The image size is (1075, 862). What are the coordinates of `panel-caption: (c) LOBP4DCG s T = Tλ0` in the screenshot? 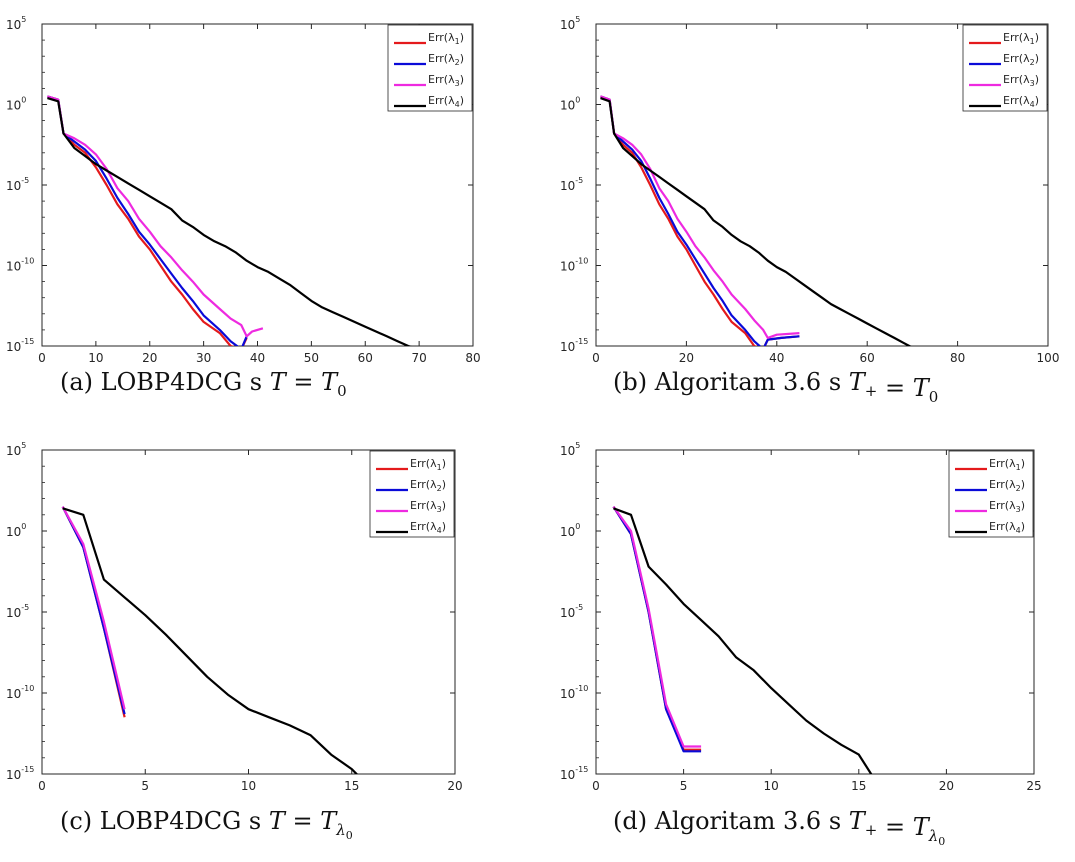 It's located at (206, 824).